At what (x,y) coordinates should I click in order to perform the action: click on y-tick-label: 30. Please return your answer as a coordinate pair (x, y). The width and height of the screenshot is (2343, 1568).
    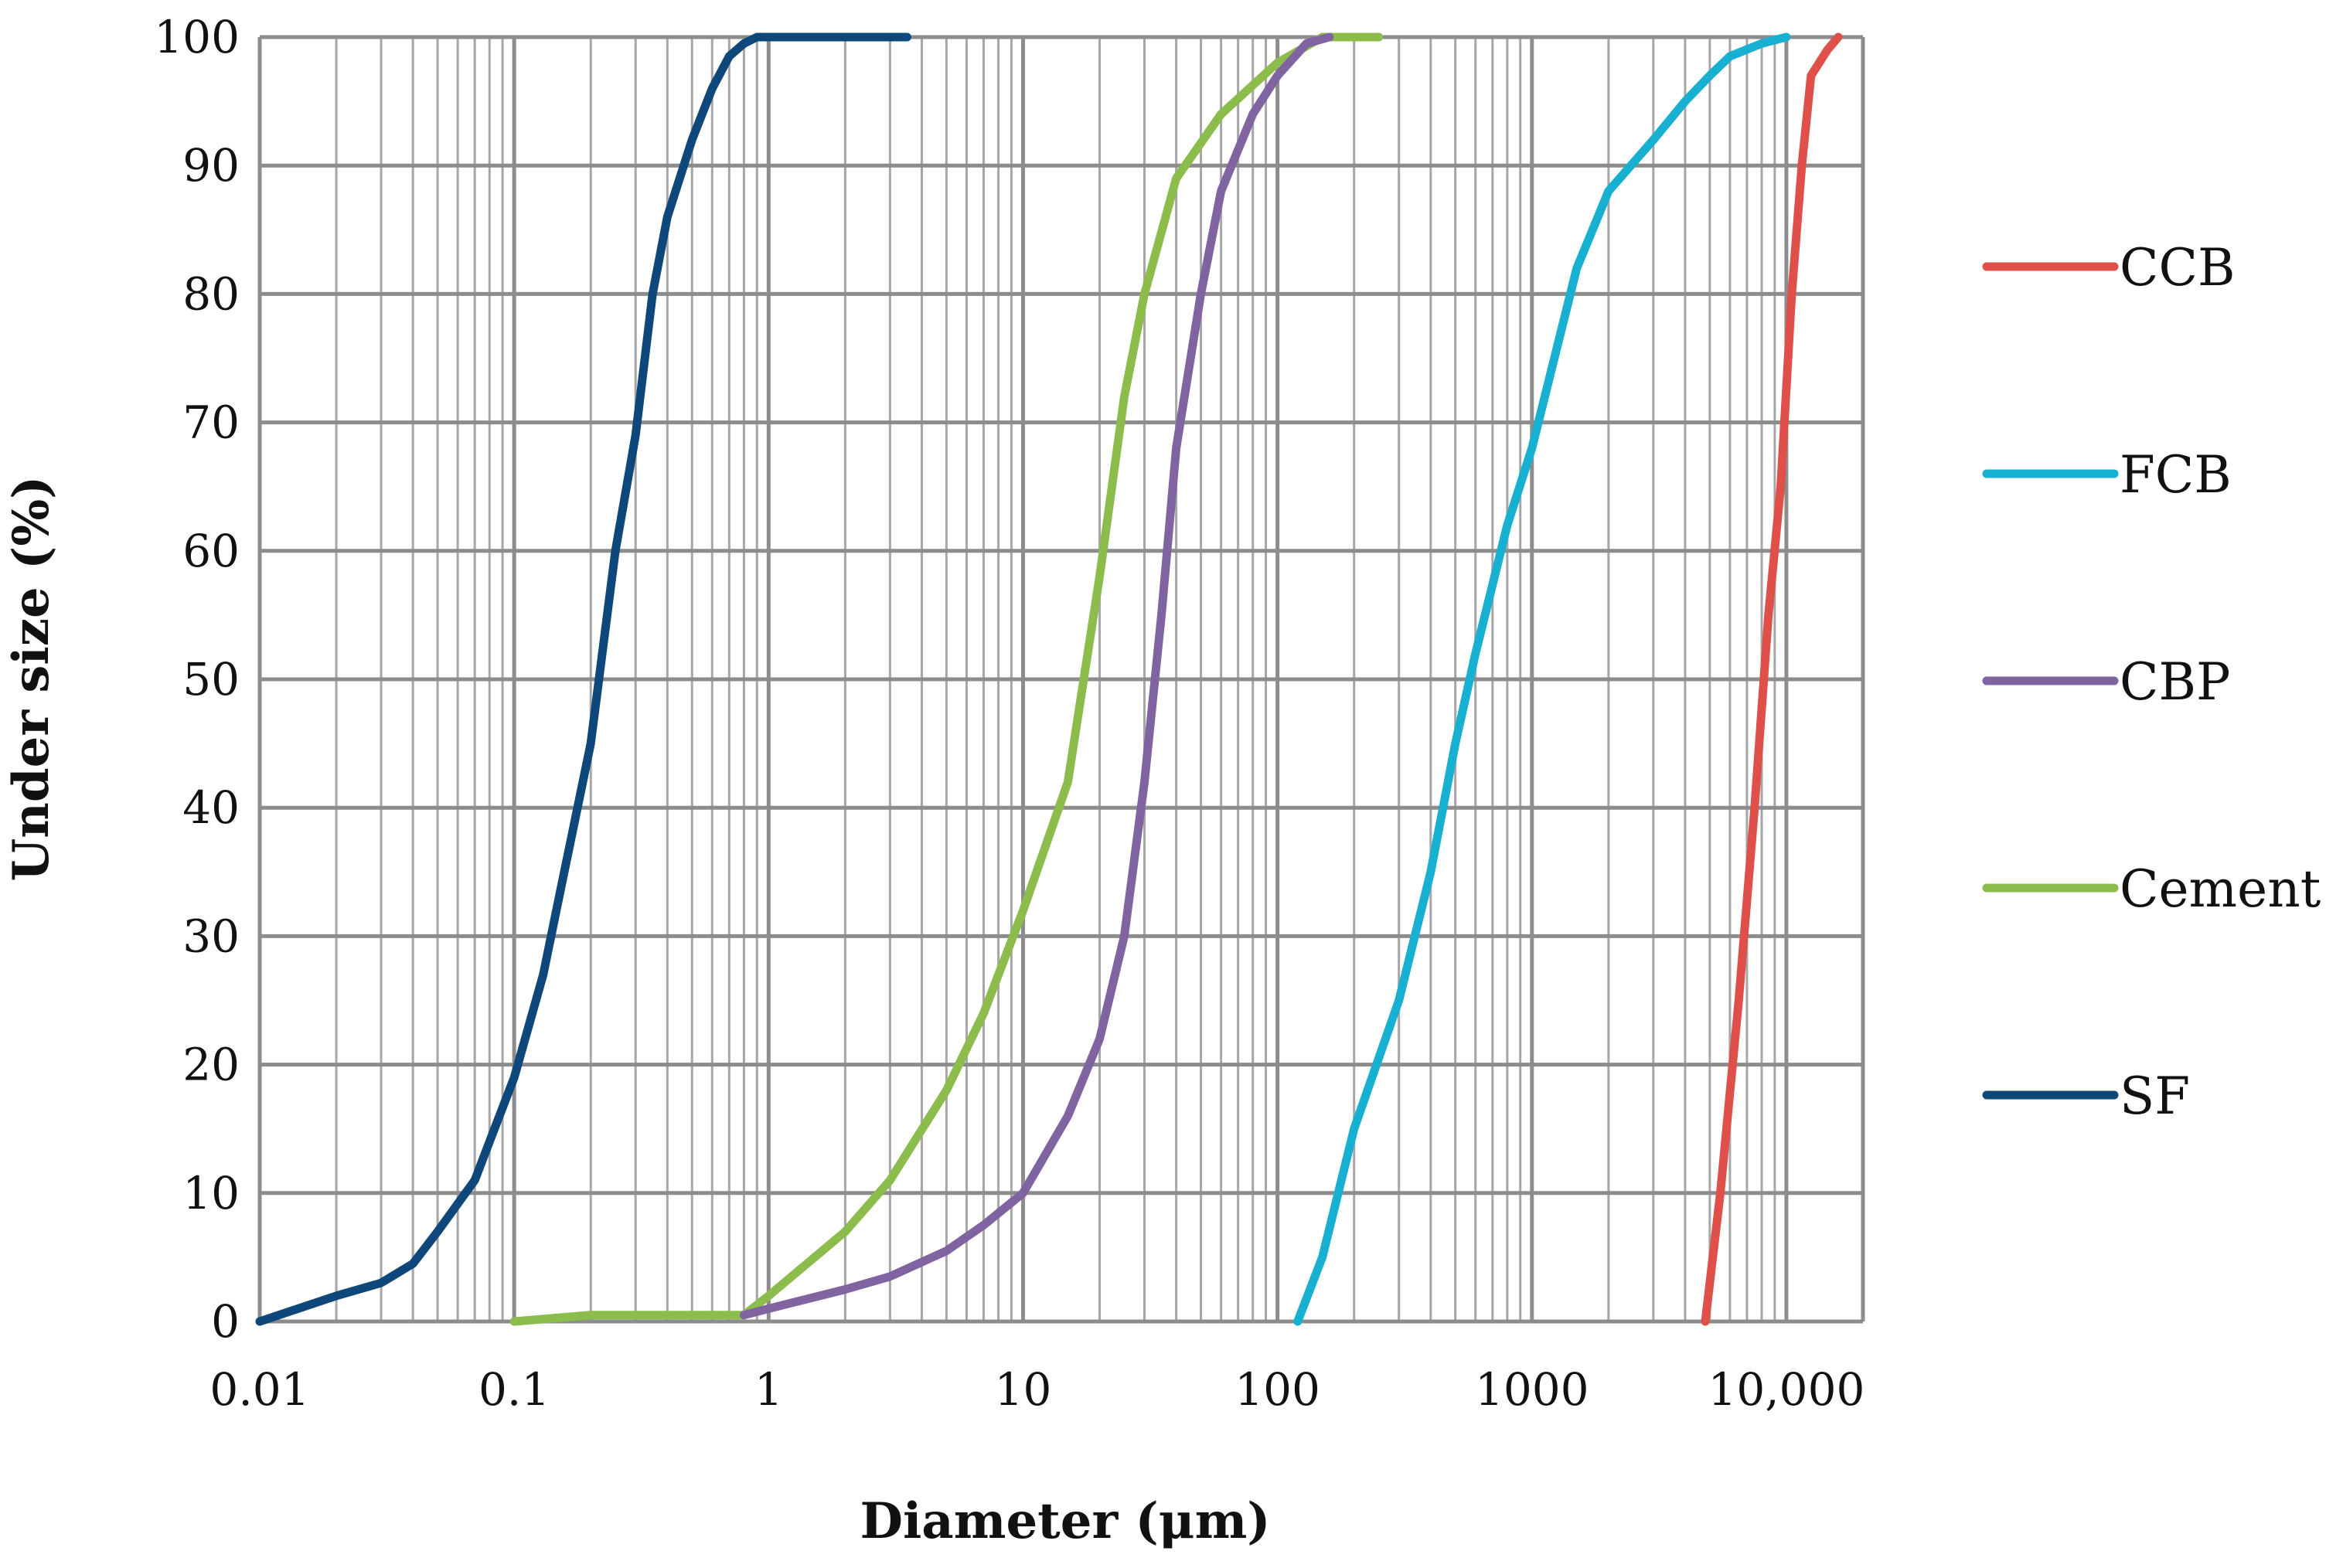
    Looking at the image, I should click on (211, 936).